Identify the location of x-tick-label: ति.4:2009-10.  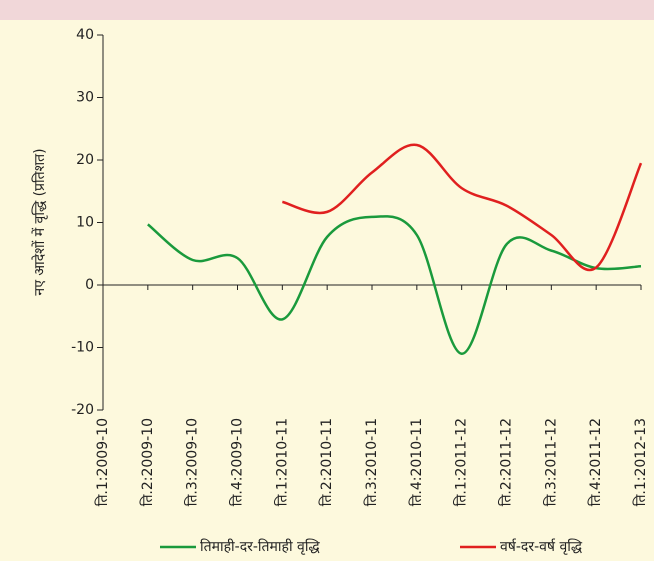
(237, 462).